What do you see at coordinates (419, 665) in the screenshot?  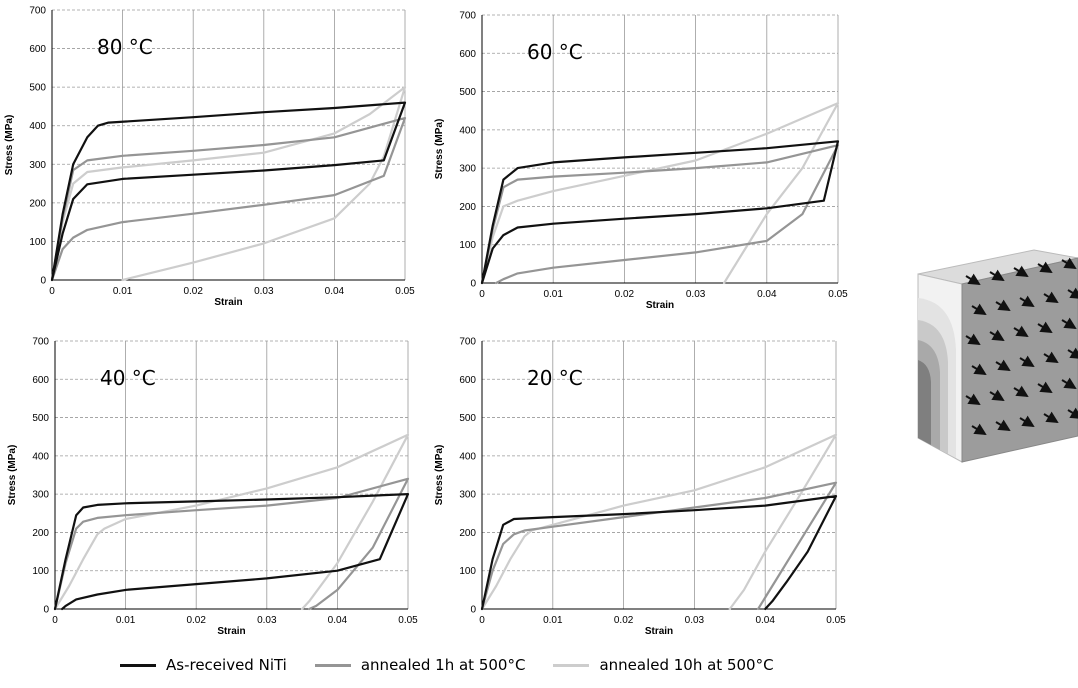 I see `legend-item-annealed-1h: annealed 1h at 500°C` at bounding box center [419, 665].